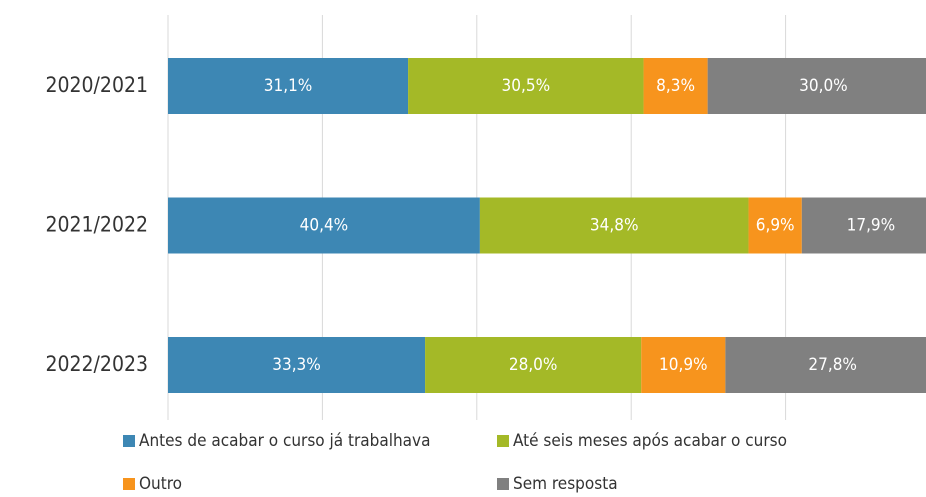 The width and height of the screenshot is (926, 497). What do you see at coordinates (823, 86) in the screenshot?
I see `data-label: 30,0%` at bounding box center [823, 86].